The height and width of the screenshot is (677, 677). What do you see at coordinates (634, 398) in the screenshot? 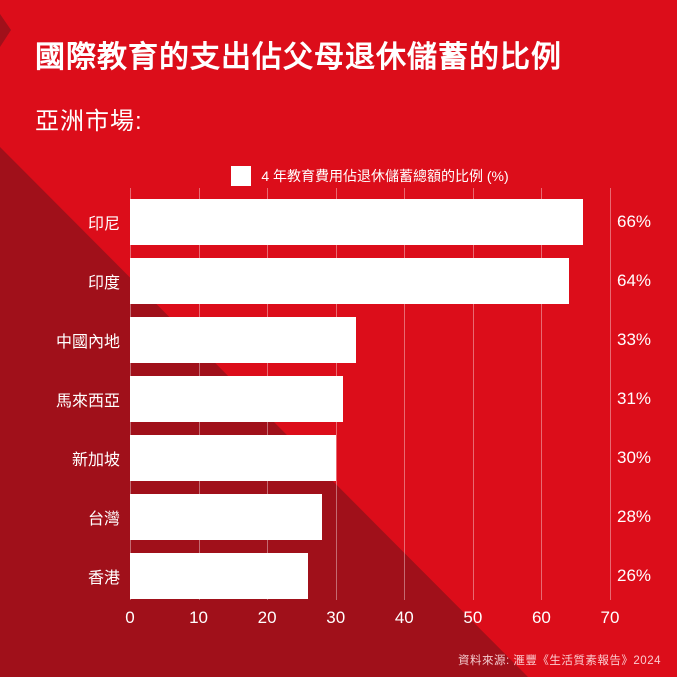
I see `value-label: 31%` at bounding box center [634, 398].